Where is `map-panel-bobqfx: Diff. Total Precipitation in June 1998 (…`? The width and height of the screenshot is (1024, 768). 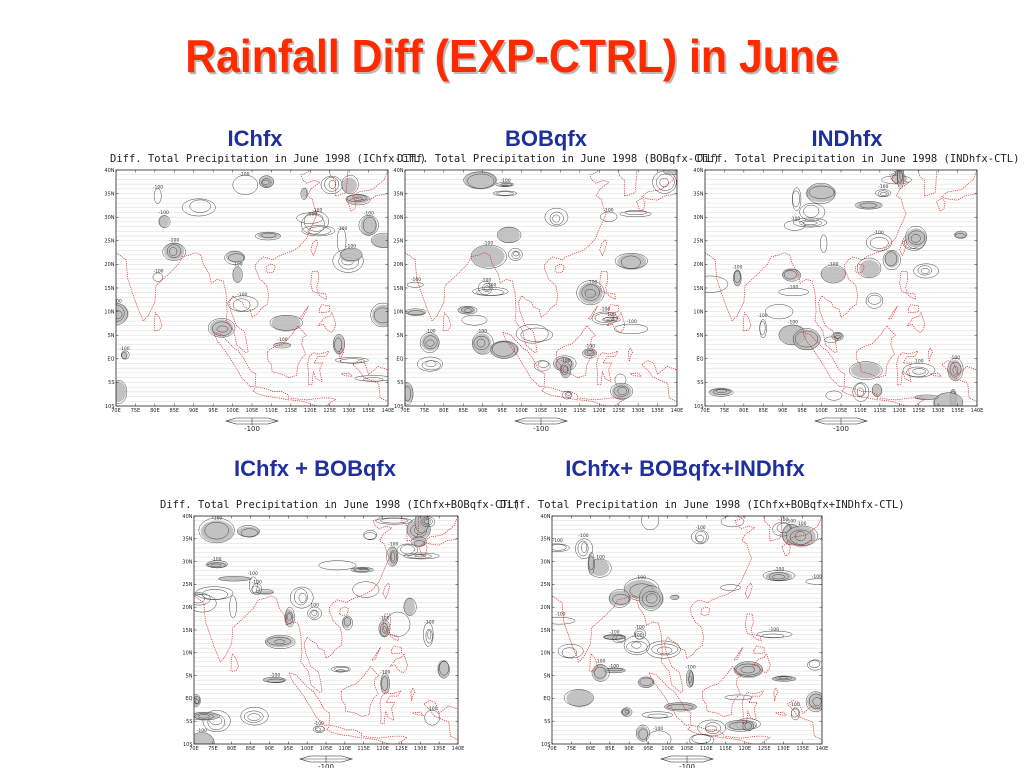
map-panel-bobqfx: Diff. Total Precipitation in June 1998 (… is located at coordinates (556, 293).